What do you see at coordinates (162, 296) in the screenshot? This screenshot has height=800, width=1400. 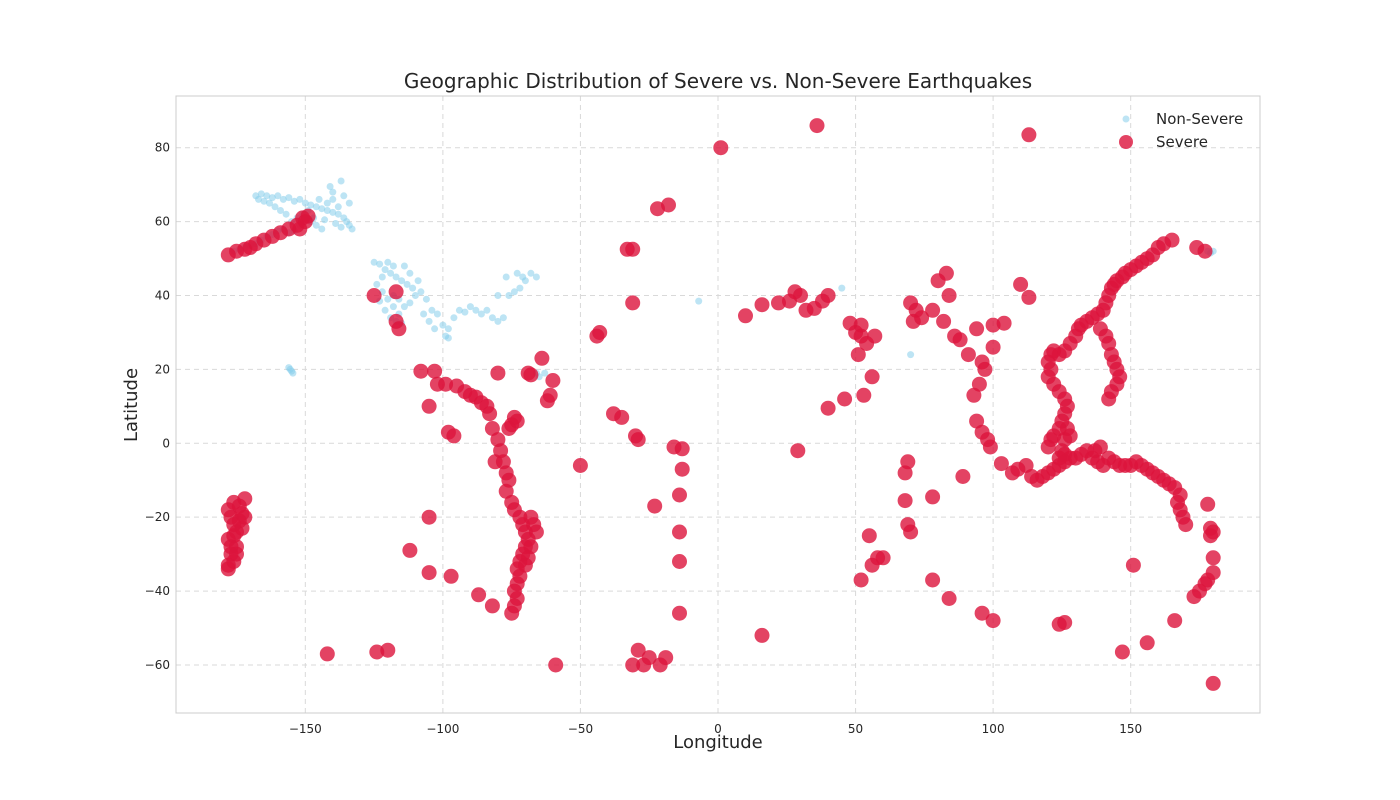 I see `y-tick-label: 40` at bounding box center [162, 296].